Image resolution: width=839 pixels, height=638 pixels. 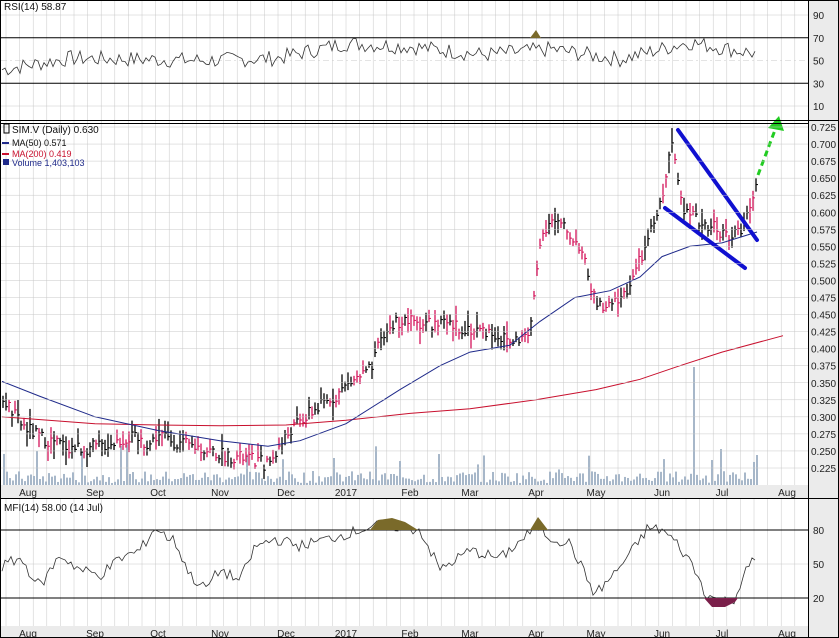 What do you see at coordinates (823, 316) in the screenshot?
I see `price-tick-label: 0.450` at bounding box center [823, 316].